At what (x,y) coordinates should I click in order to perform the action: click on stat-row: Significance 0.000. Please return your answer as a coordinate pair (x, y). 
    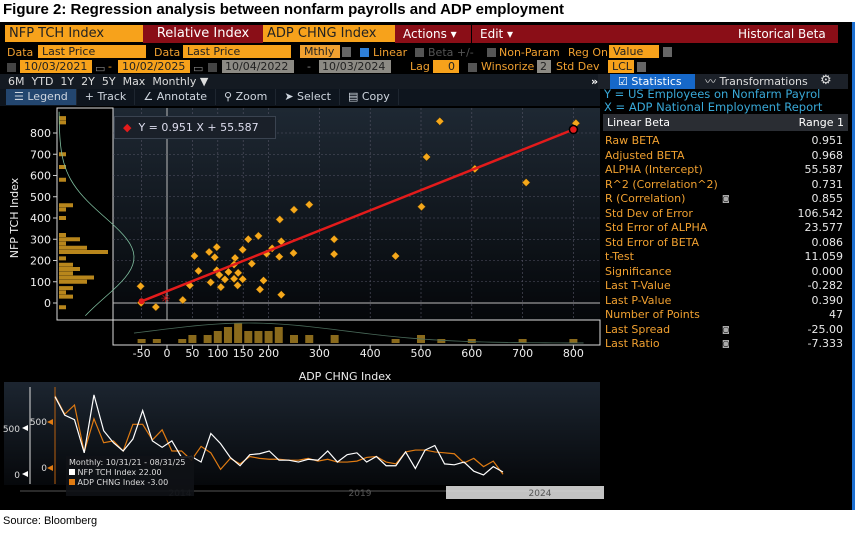
    Looking at the image, I should click on (724, 272).